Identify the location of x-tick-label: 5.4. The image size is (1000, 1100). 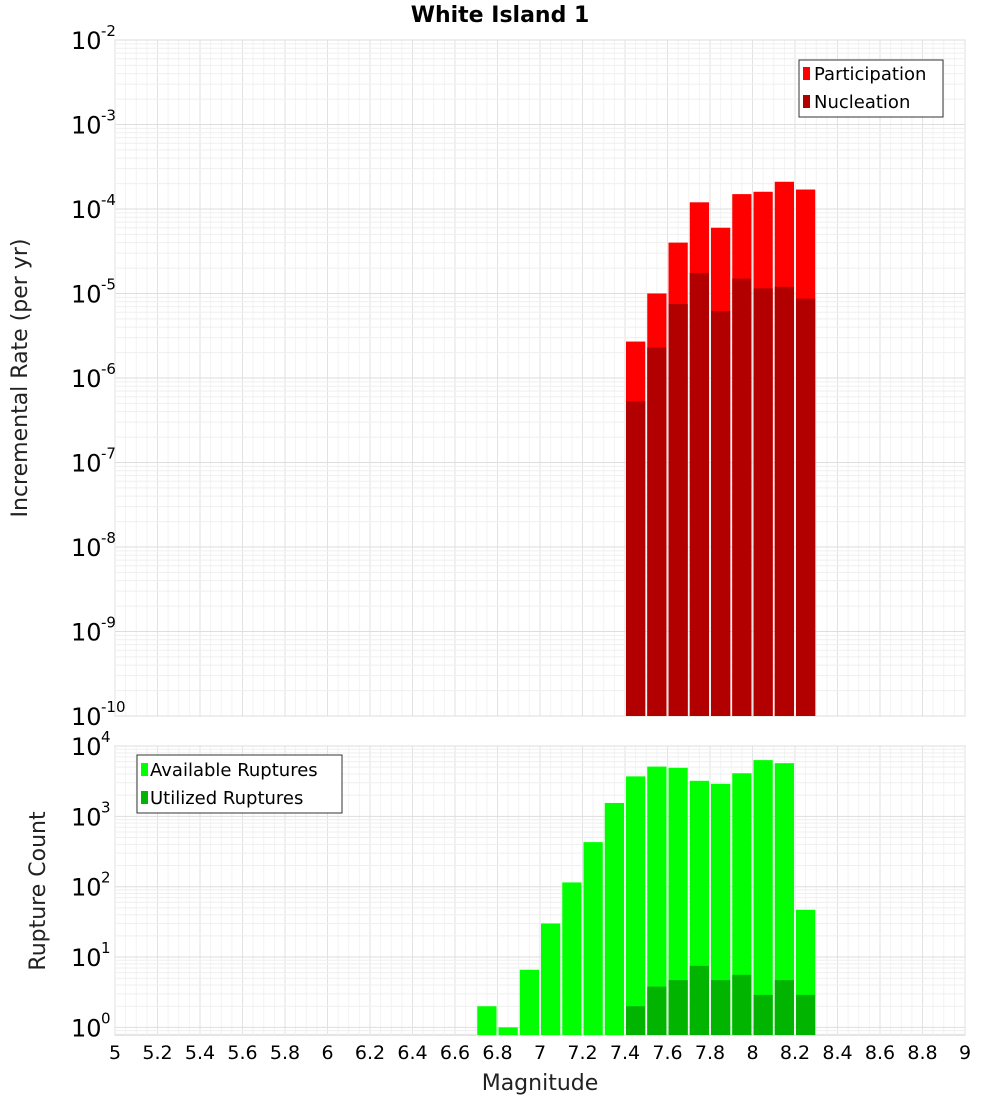
(200, 1053).